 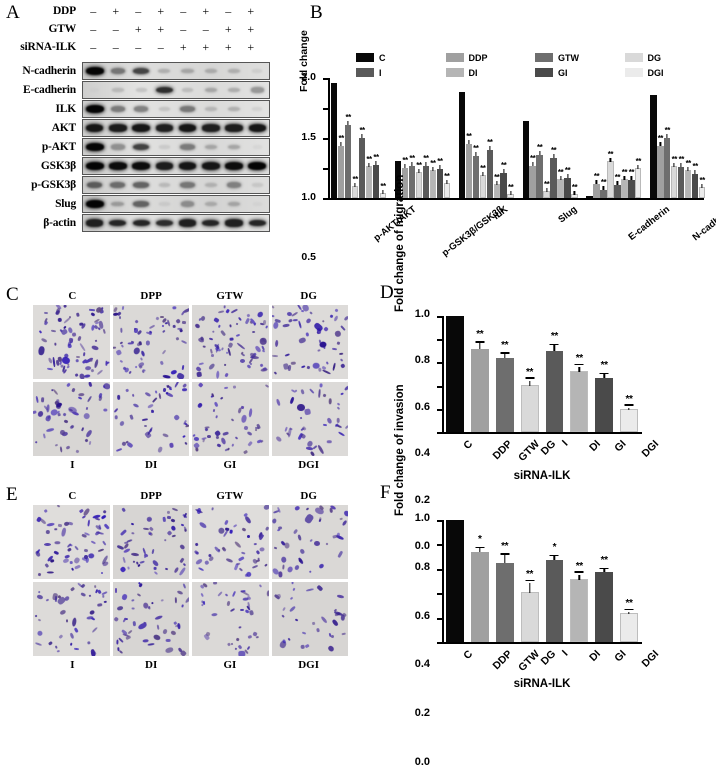 I want to click on chart-f-bar, so click(x=455, y=581).